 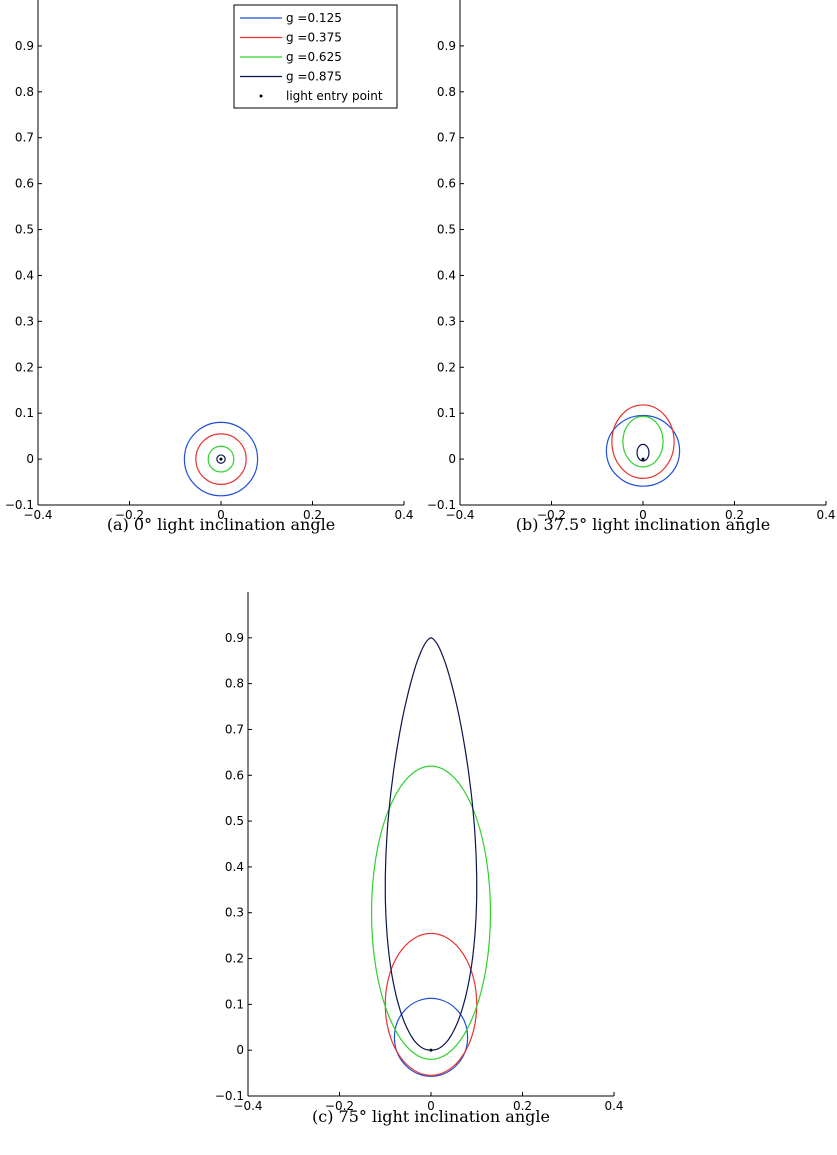 I want to click on panel-caption: (a) 0° light inclination angle, so click(x=221, y=524).